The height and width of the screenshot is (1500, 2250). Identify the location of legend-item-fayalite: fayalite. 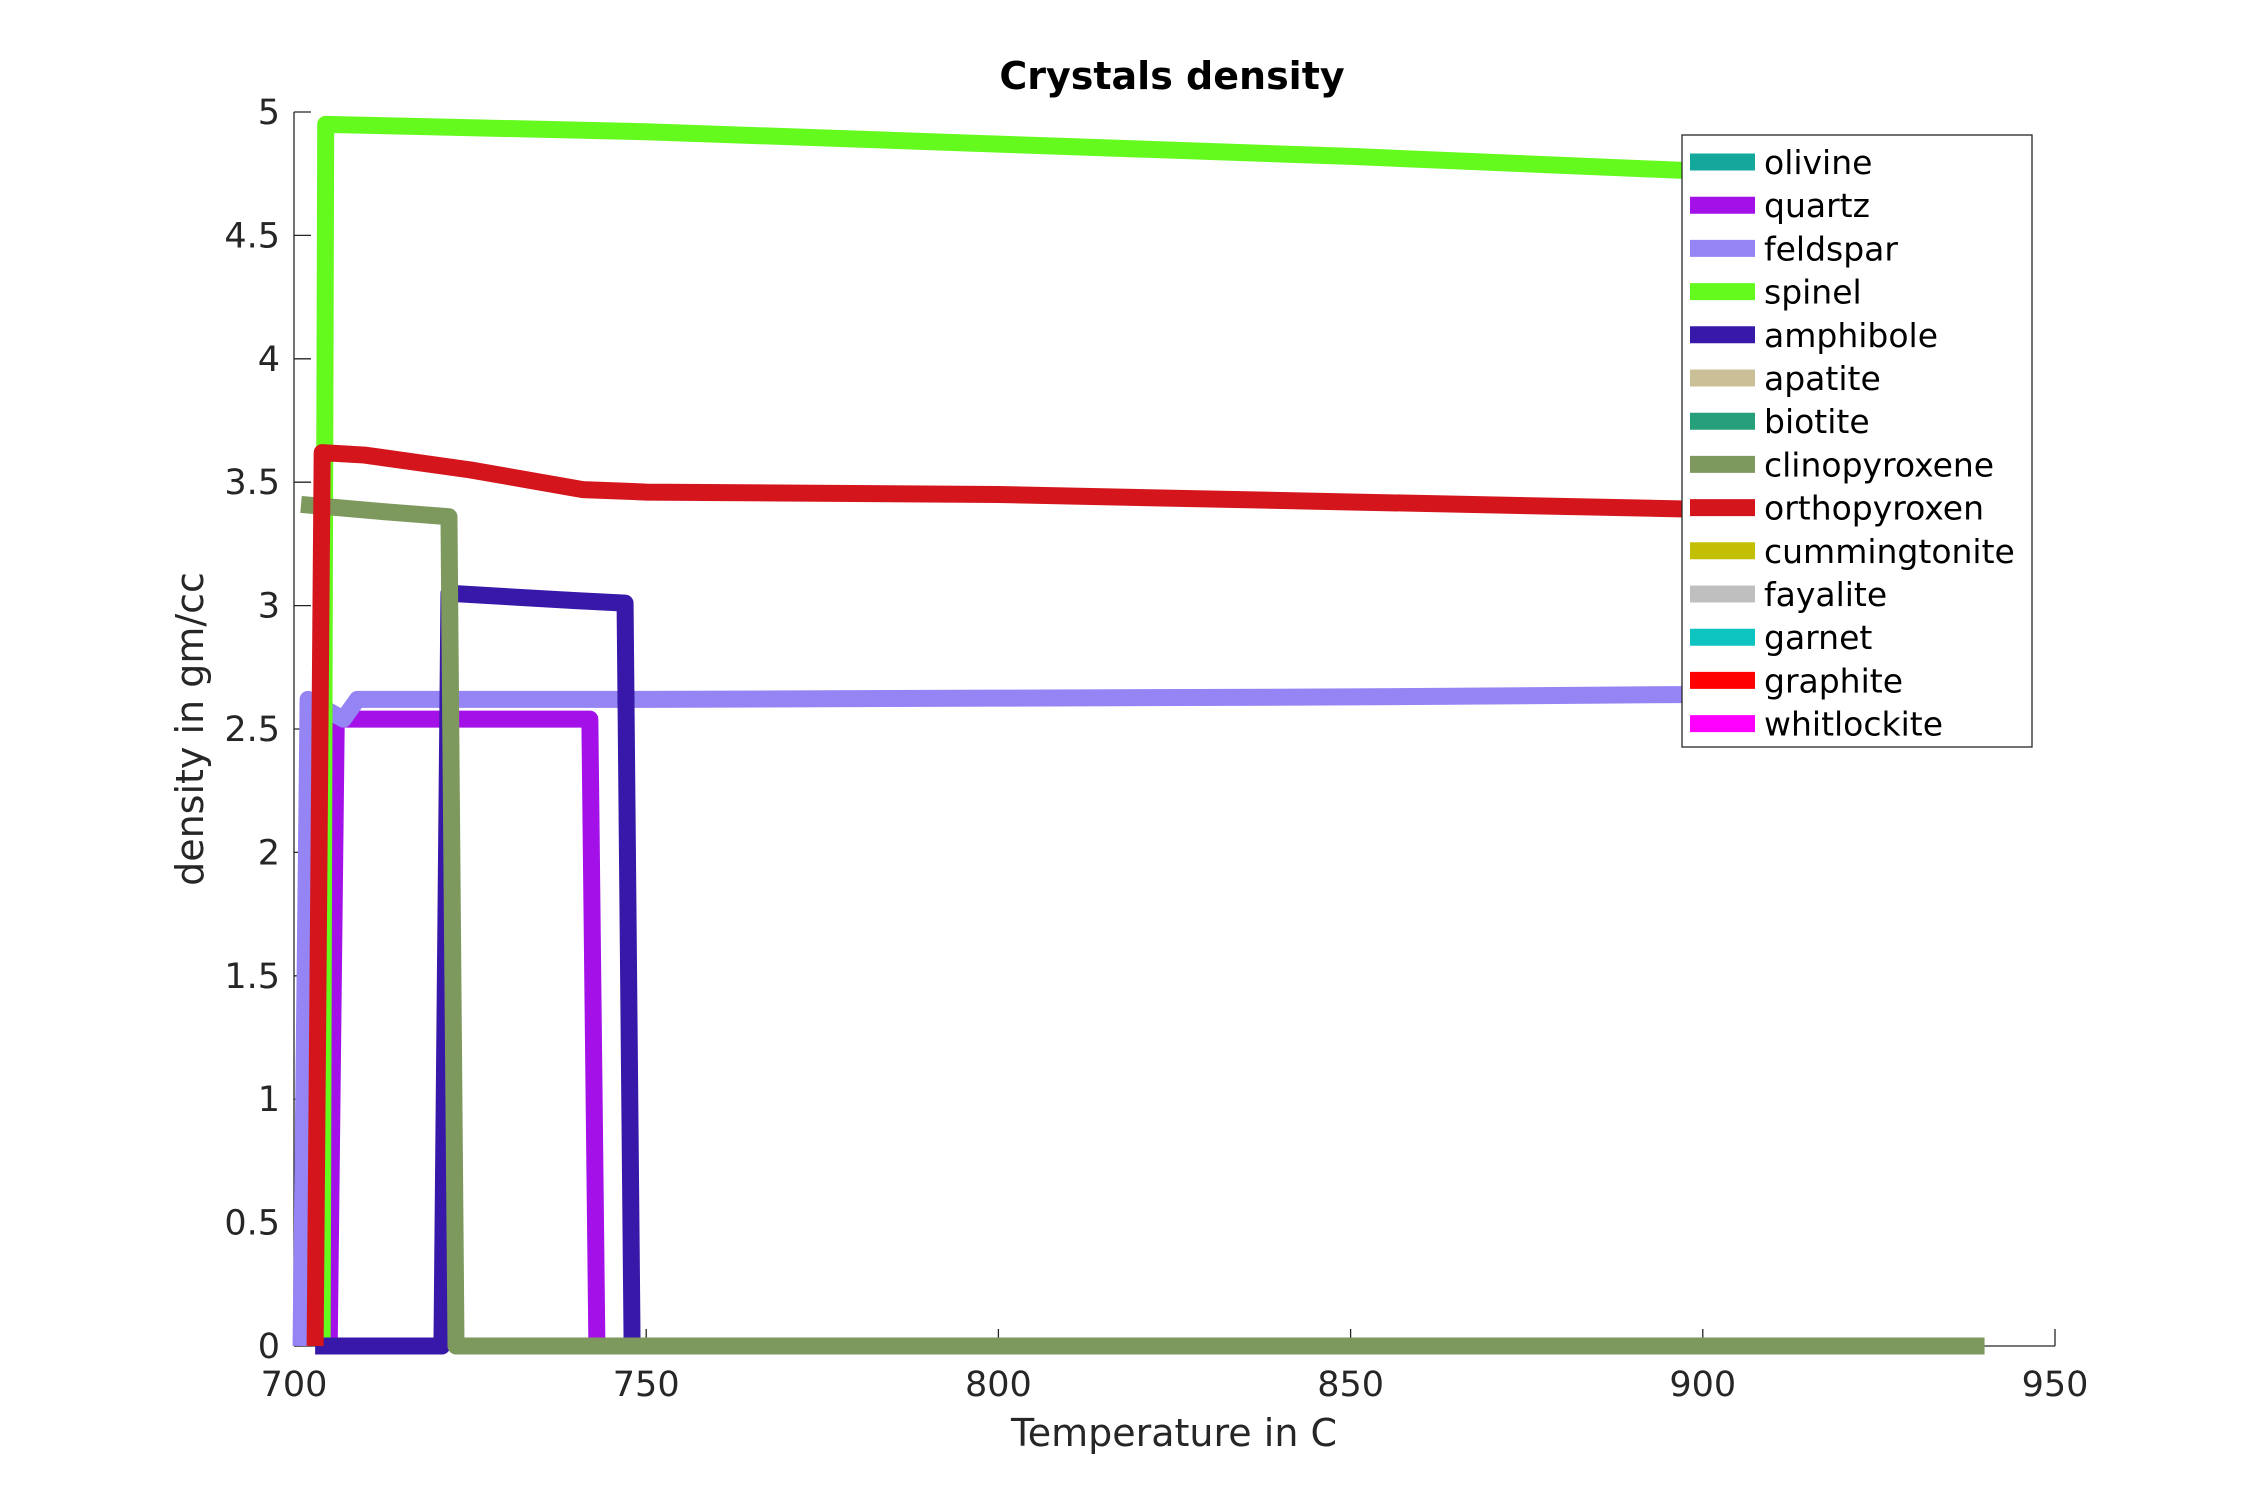
(1788, 594).